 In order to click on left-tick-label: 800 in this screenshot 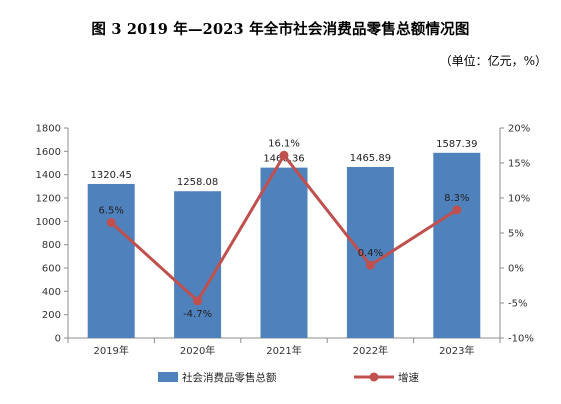, I will do `click(51, 245)`.